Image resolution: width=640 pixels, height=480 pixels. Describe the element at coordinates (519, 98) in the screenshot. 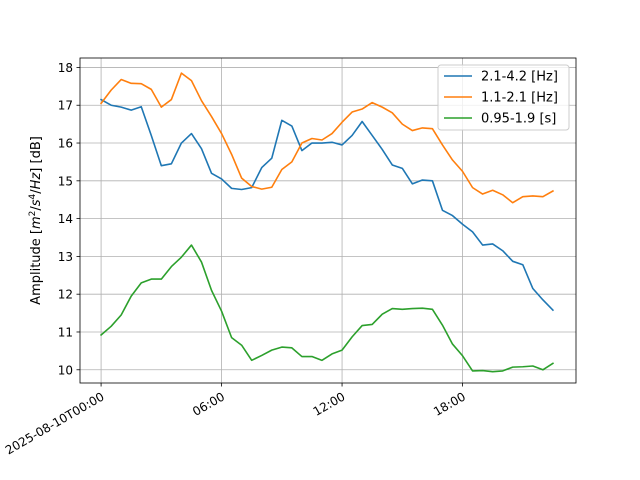

I see `legend-label: 1.1-2.1 [Hz]` at that location.